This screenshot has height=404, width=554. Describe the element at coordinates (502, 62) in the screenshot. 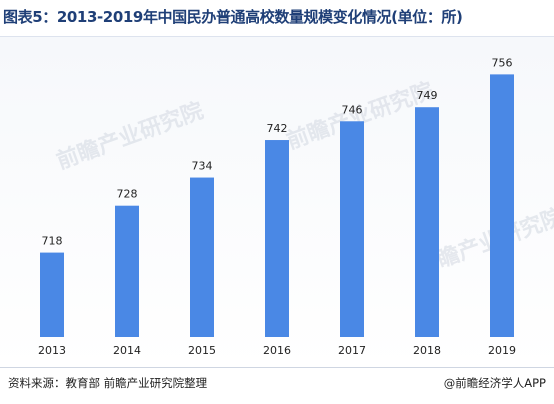

I see `value-label-2019: 756` at that location.